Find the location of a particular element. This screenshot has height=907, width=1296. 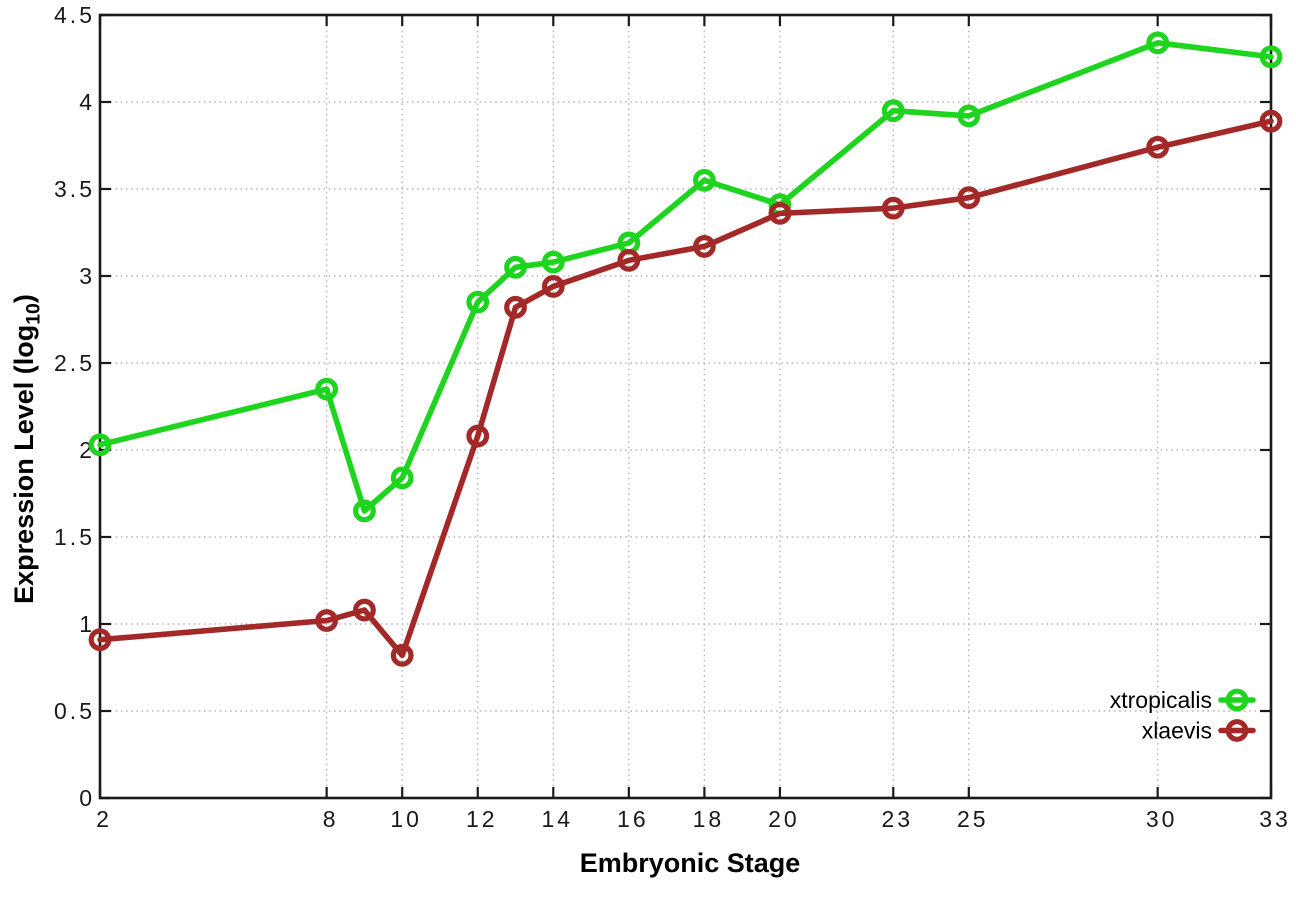

legend-label-xtropicalis: xtropicalis is located at coordinates (1161, 700).